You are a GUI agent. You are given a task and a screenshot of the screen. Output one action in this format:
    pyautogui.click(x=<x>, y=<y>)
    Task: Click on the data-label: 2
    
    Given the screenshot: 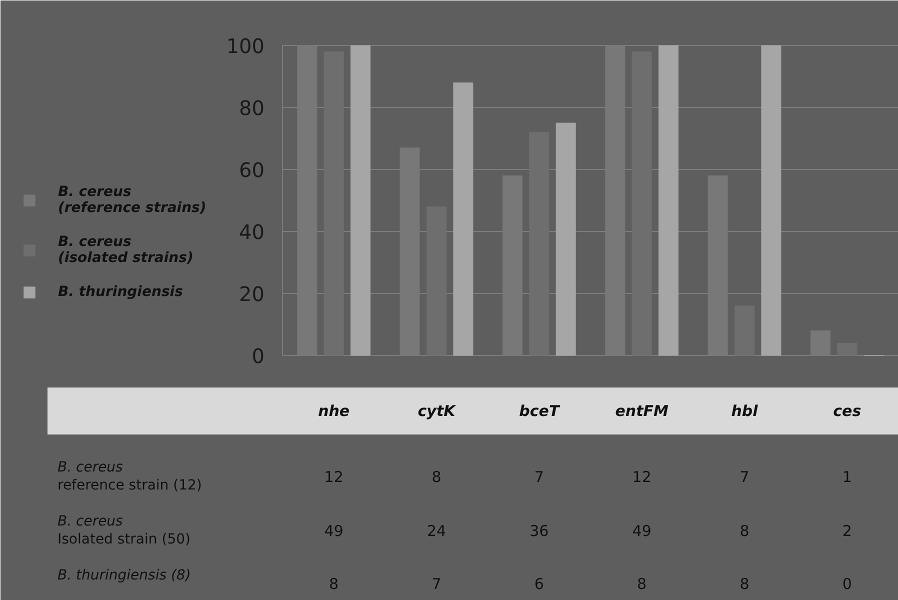 What is the action you would take?
    pyautogui.click(x=847, y=531)
    